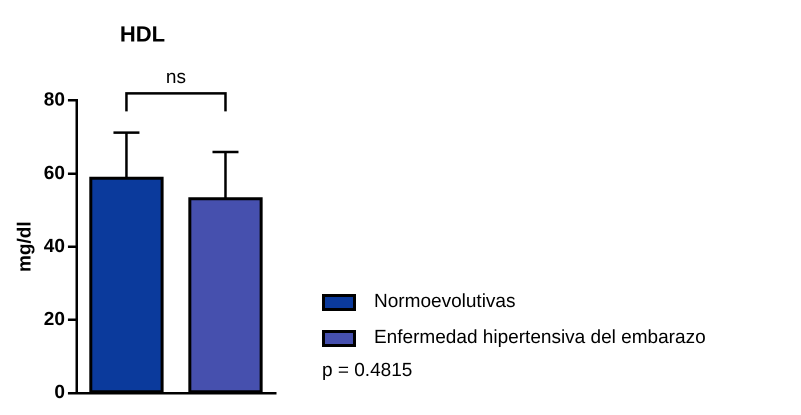 This screenshot has height=415, width=801. Describe the element at coordinates (59, 393) in the screenshot. I see `y-tick-label: 0` at that location.